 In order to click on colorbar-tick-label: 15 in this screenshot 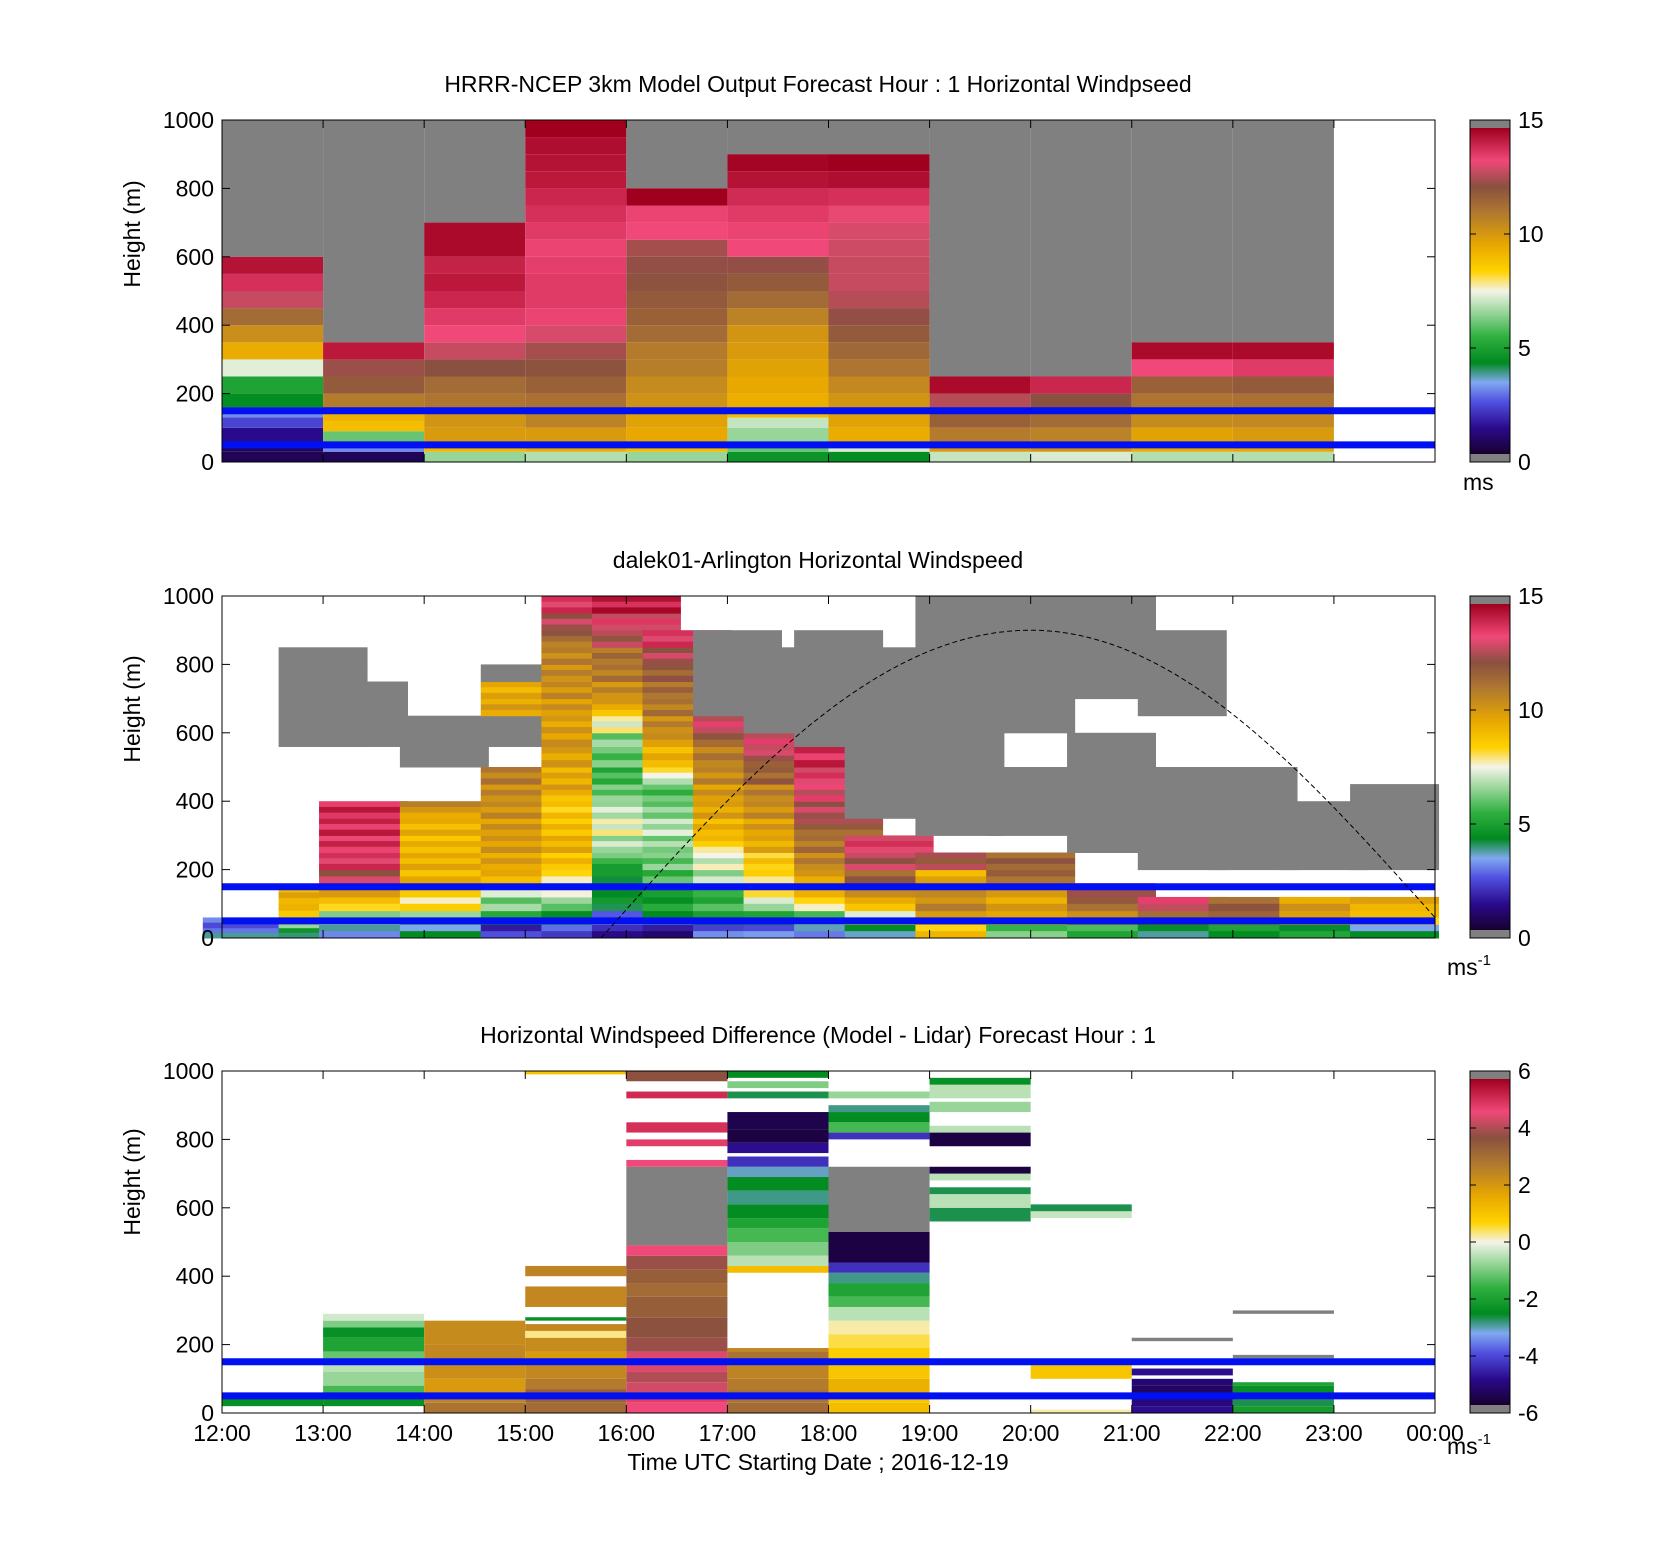, I will do `click(1531, 120)`.